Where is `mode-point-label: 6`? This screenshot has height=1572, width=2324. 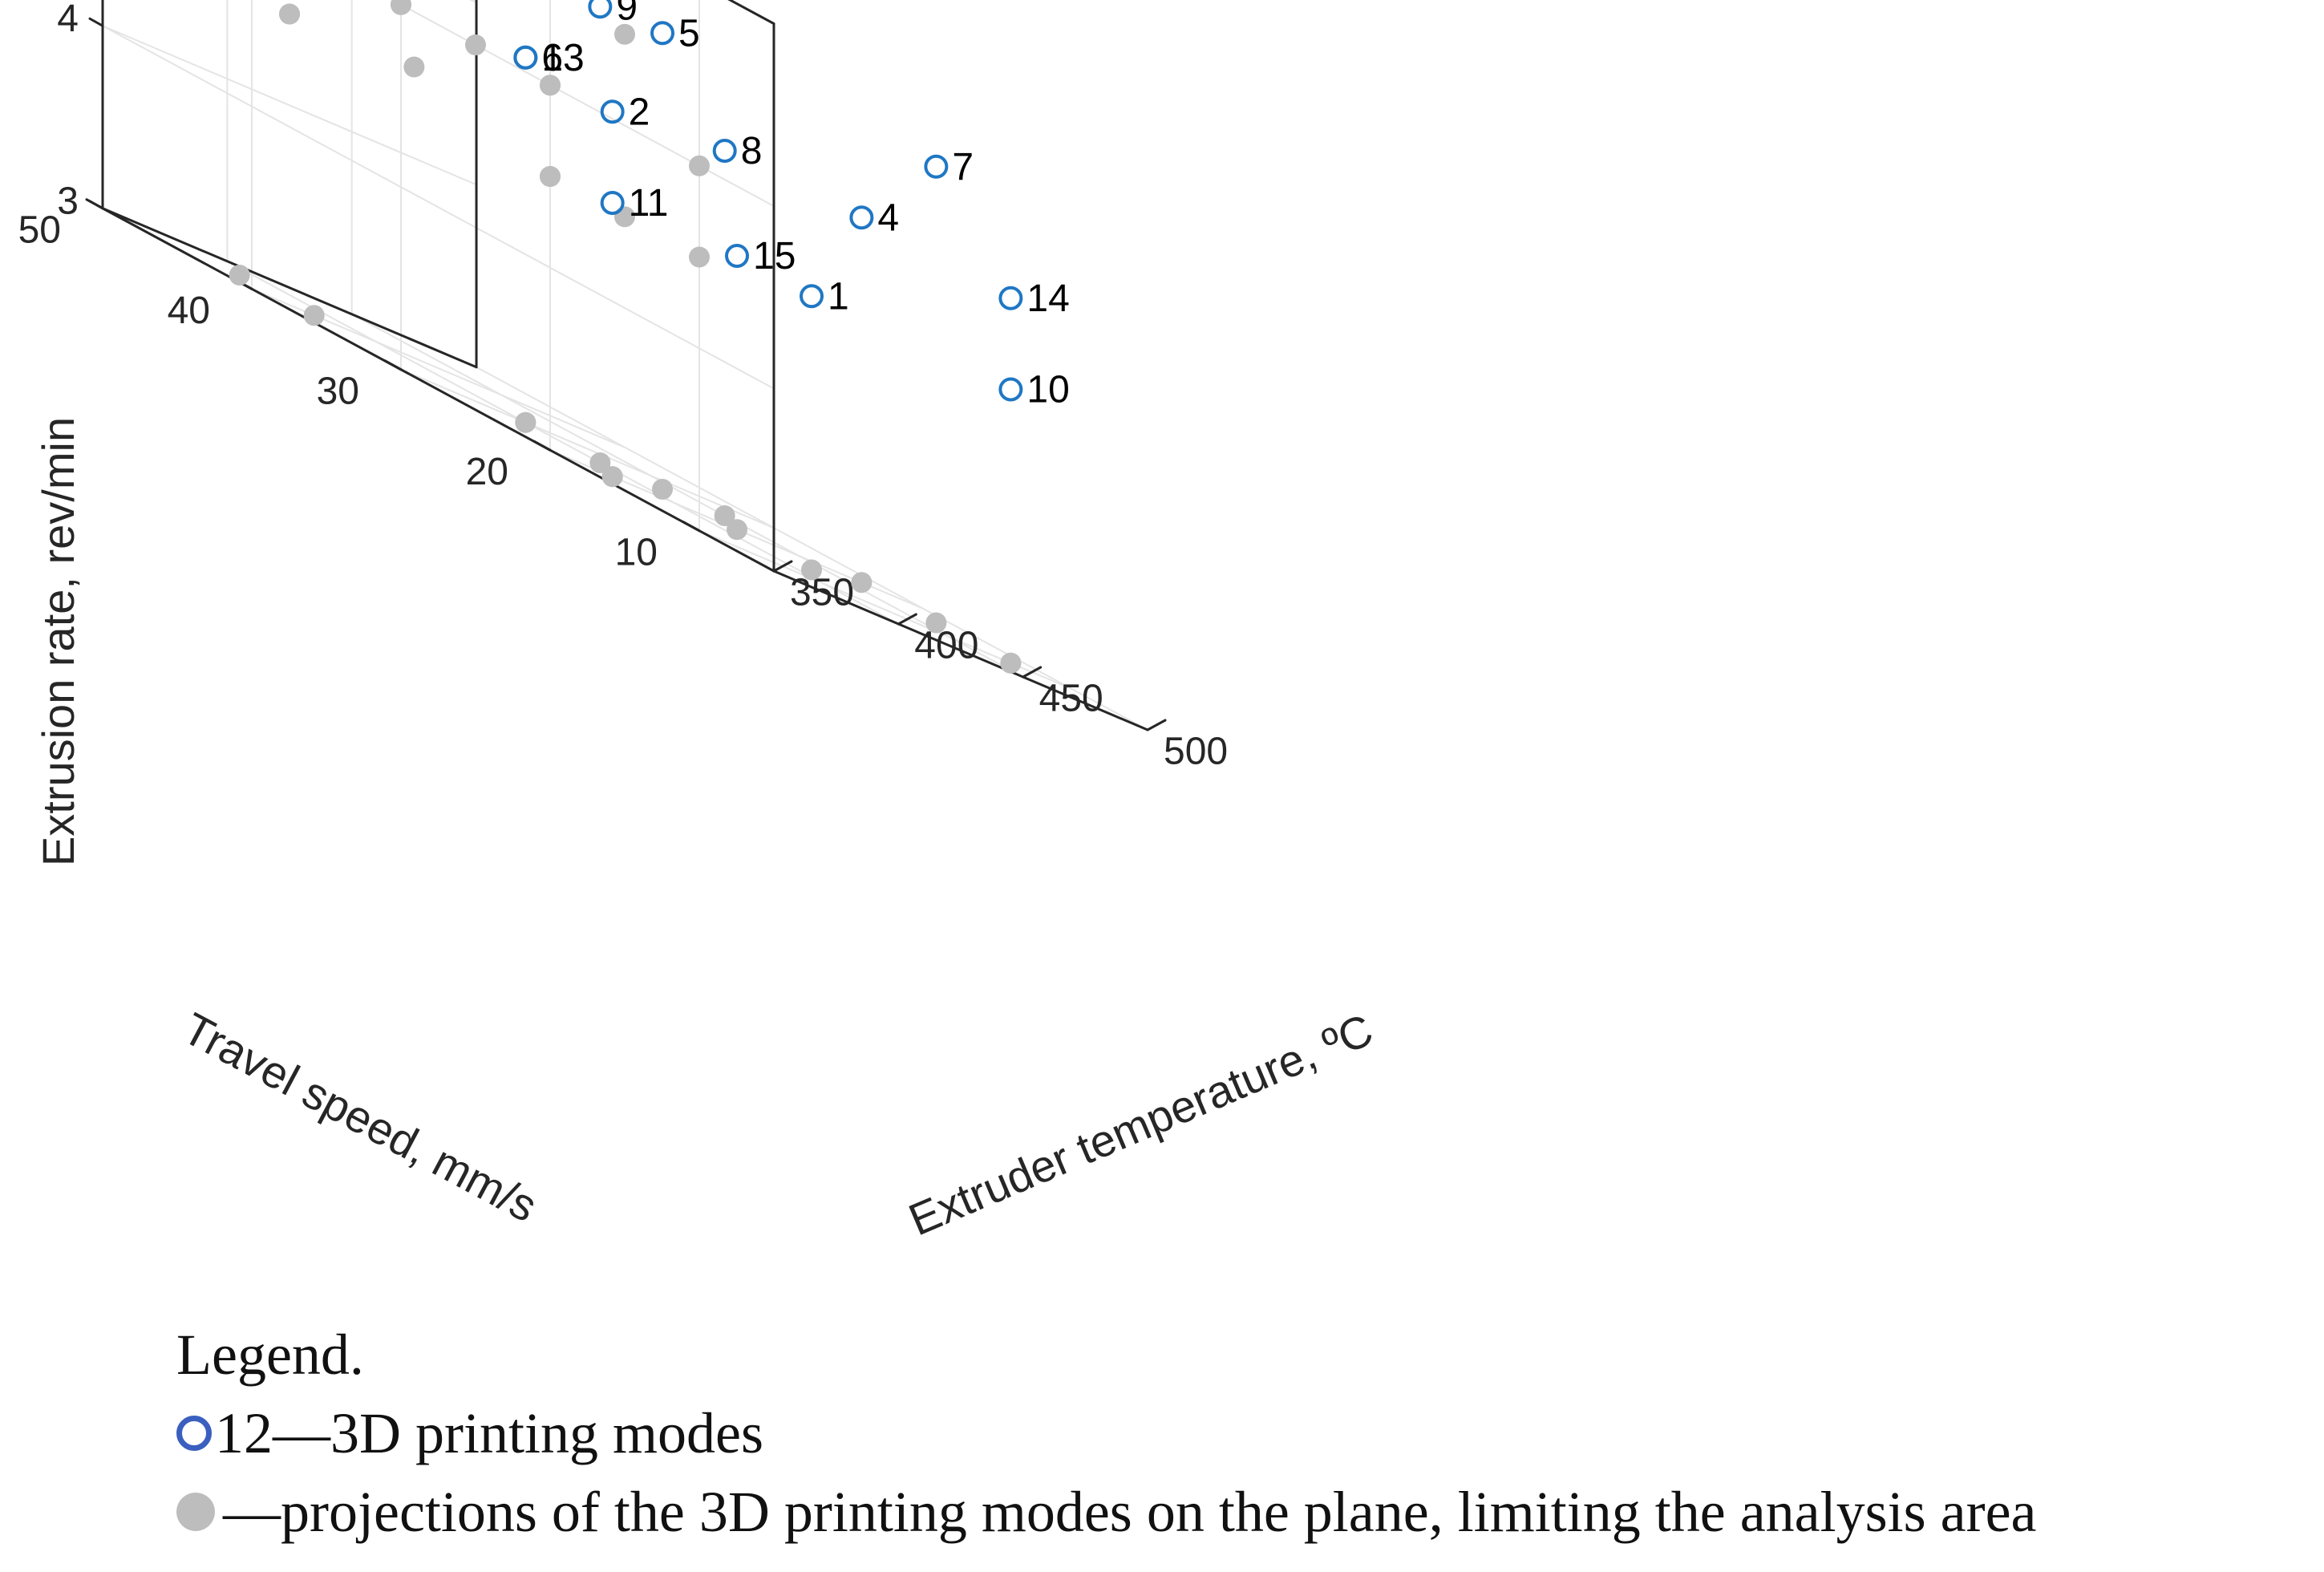
mode-point-label: 6 is located at coordinates (552, 58).